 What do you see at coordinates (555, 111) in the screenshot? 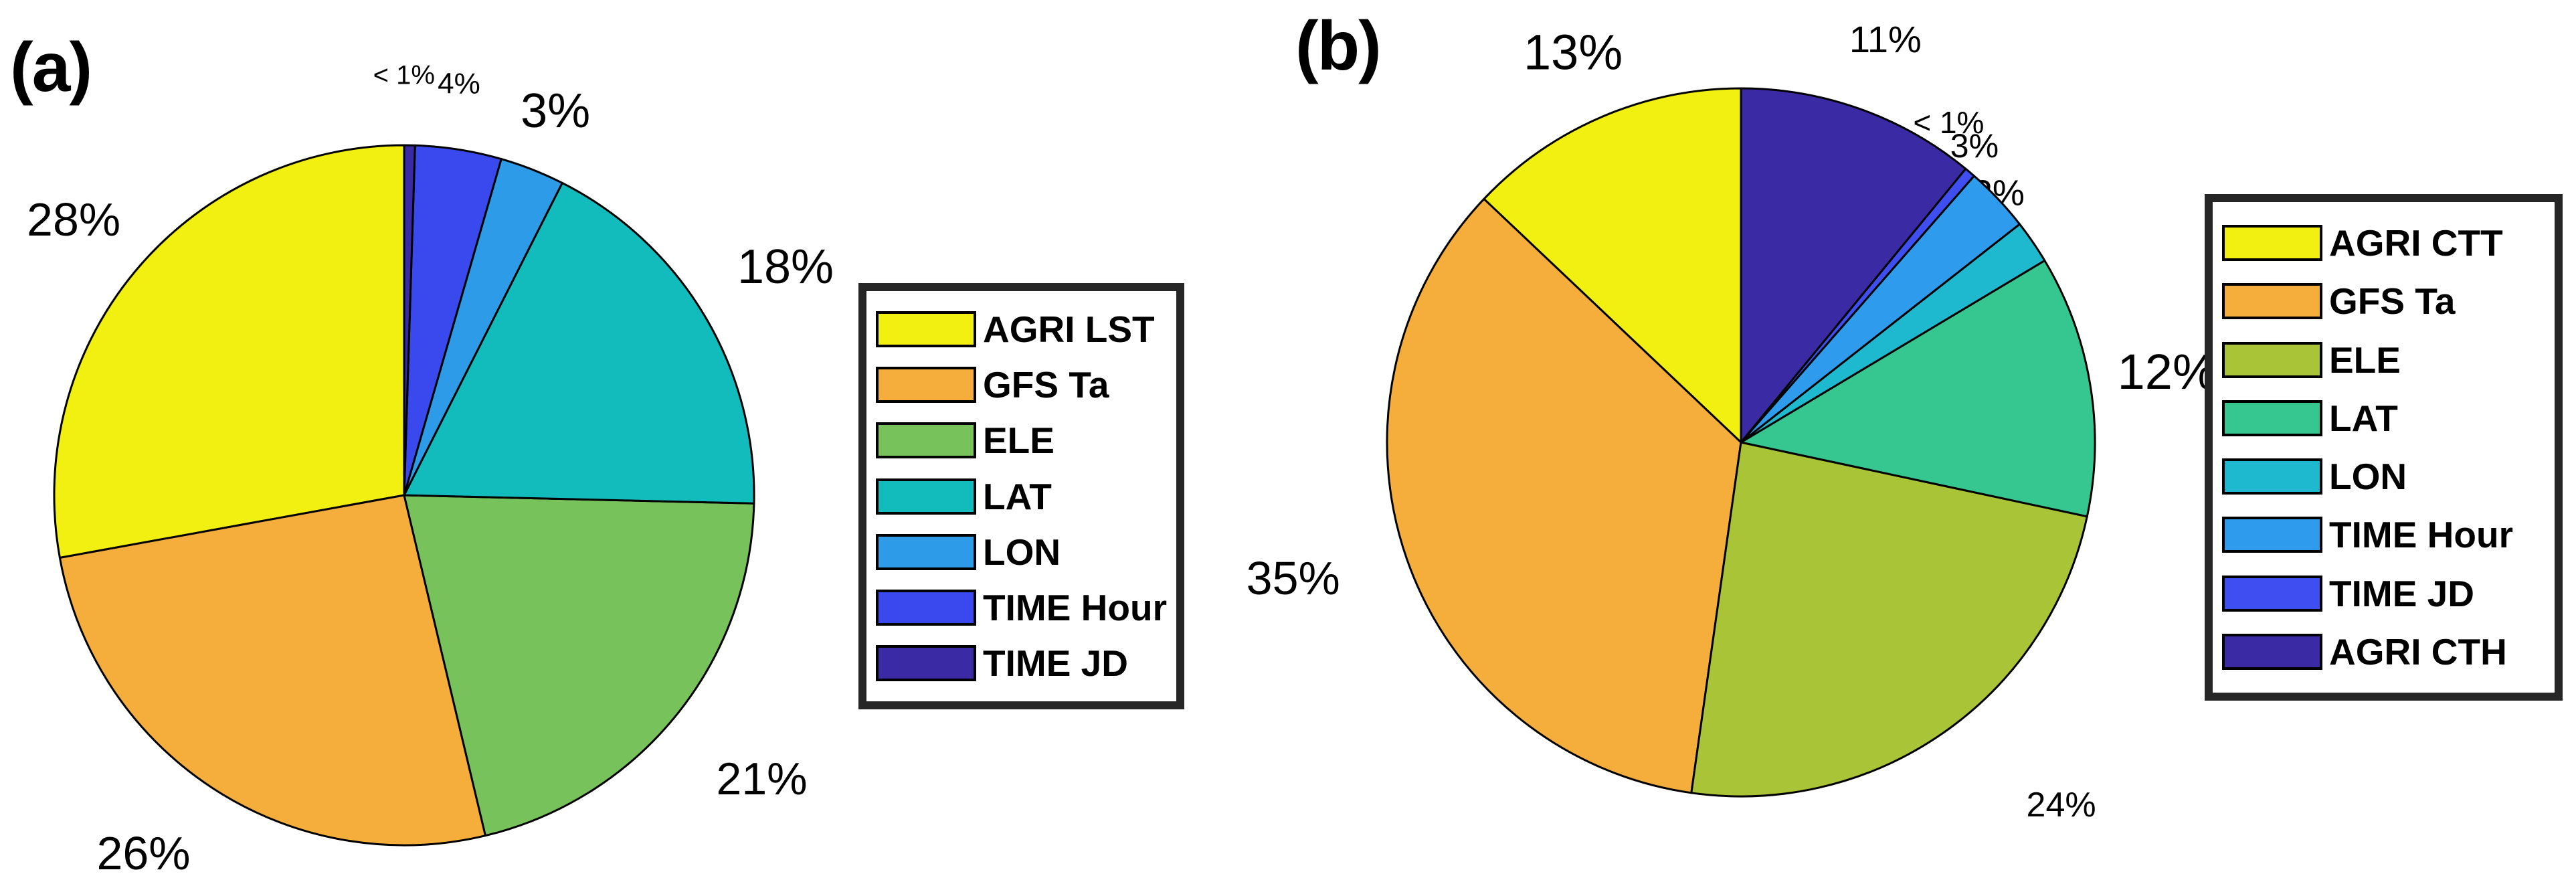
I see `pct-label-lon: 3%` at bounding box center [555, 111].